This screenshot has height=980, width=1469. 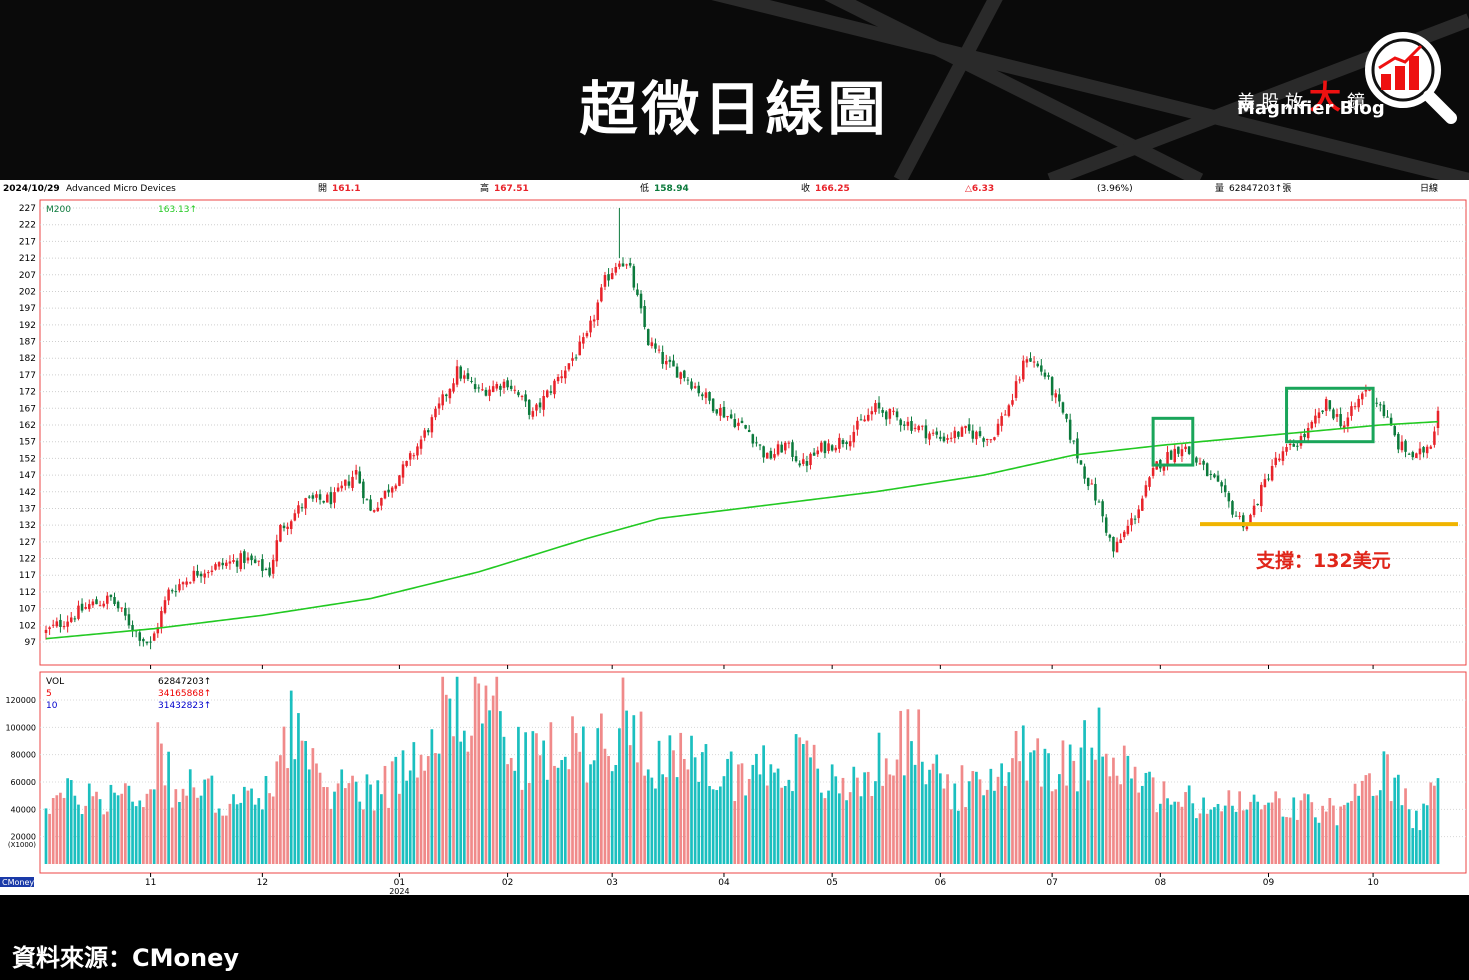 I want to click on price-tick-label: 147, so click(x=27, y=476).